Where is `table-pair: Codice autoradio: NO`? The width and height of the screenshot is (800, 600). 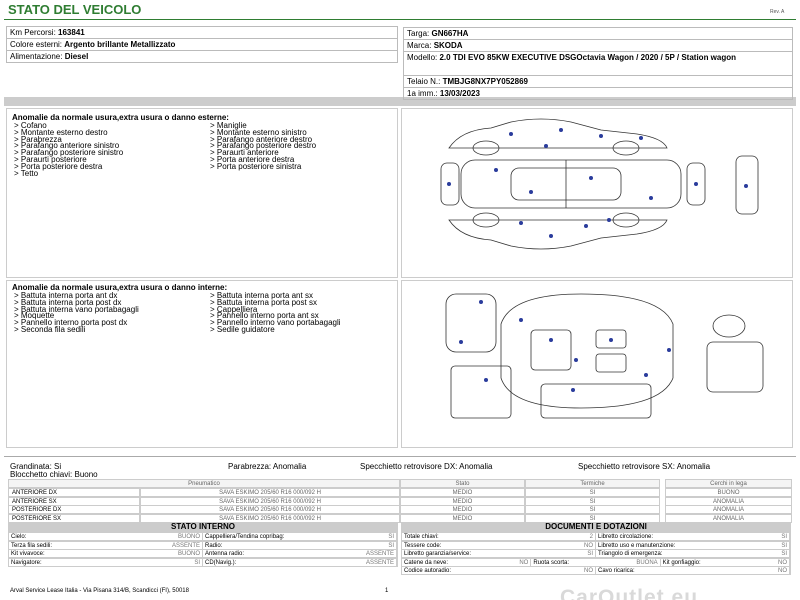 table-pair: Codice autoradio: NO is located at coordinates (499, 570).